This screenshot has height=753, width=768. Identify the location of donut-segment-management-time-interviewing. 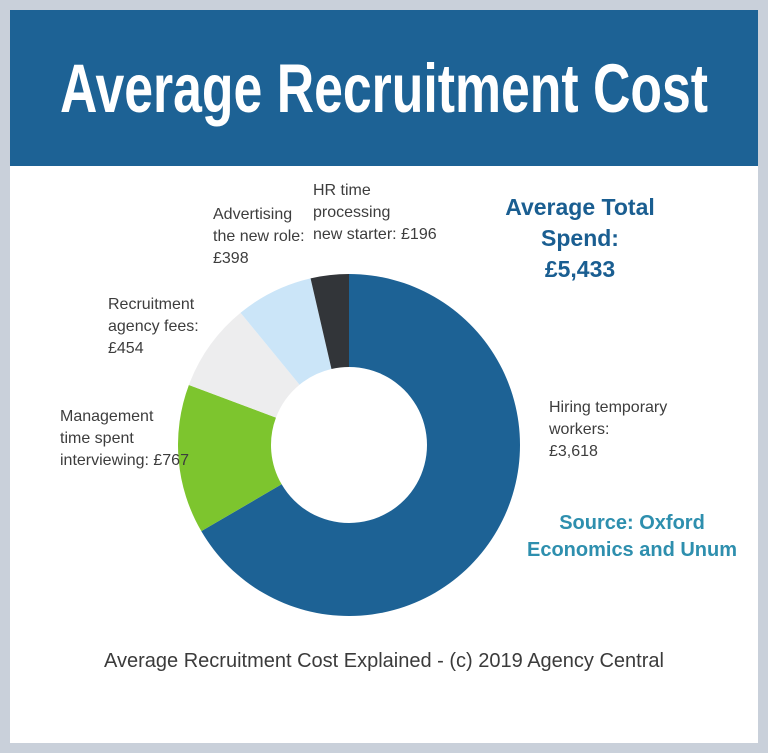
(230, 458).